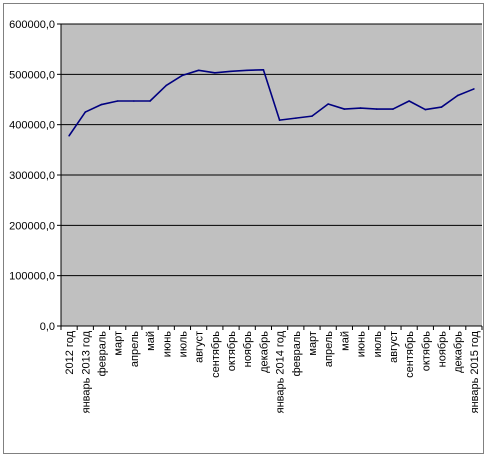  I want to click on y-tick-label: 600000,0, so click(32, 25).